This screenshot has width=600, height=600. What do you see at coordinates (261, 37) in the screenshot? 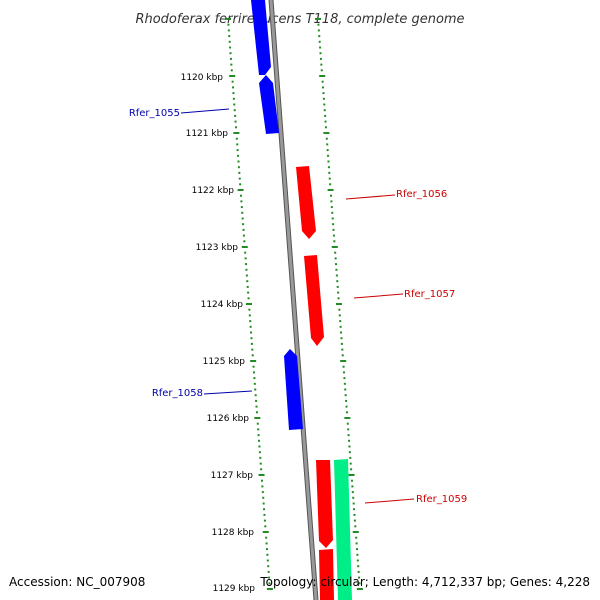
I see `feature-rfer-1054-partial` at bounding box center [261, 37].